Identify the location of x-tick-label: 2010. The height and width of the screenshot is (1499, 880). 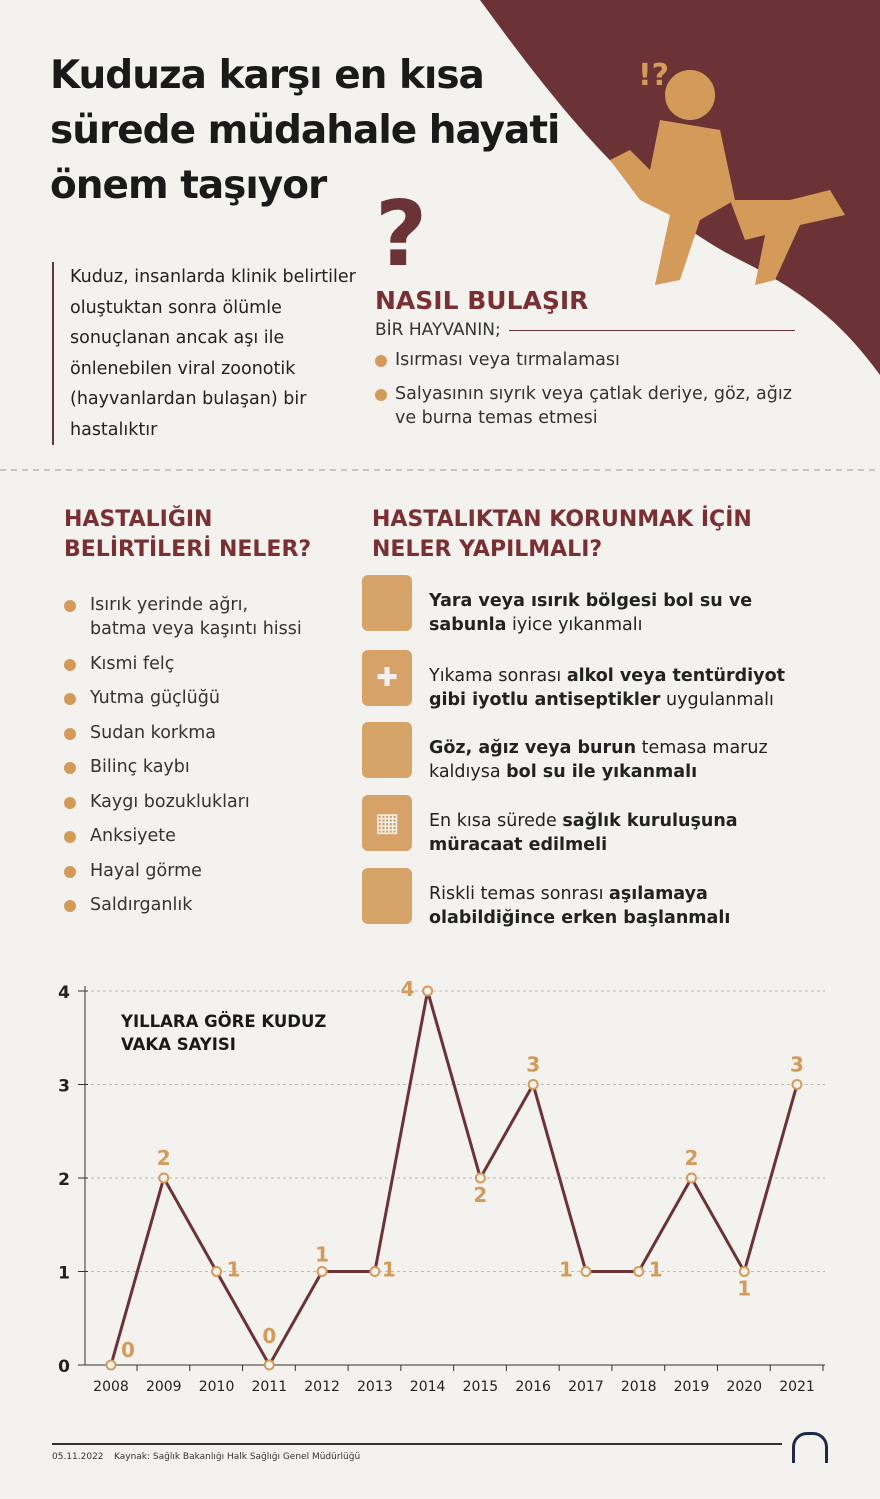
(217, 1387).